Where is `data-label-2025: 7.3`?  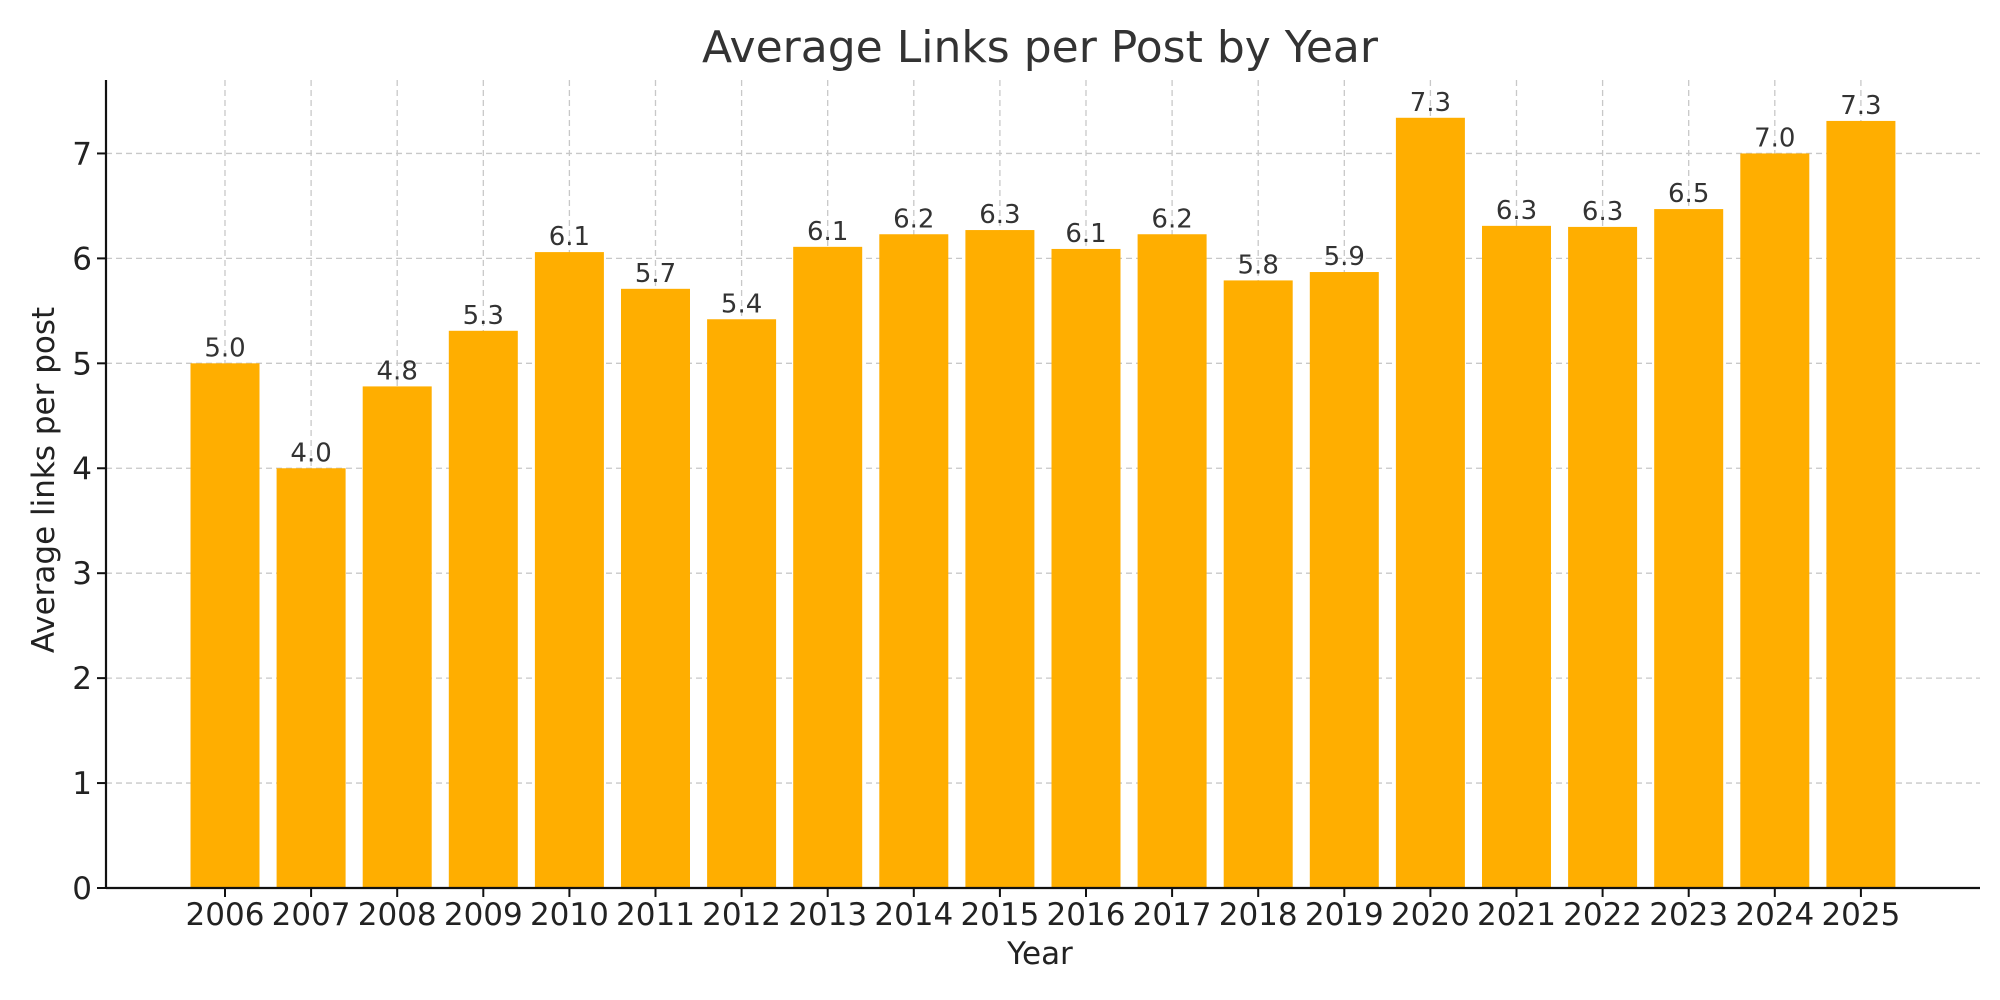
data-label-2025: 7.3 is located at coordinates (1860, 106).